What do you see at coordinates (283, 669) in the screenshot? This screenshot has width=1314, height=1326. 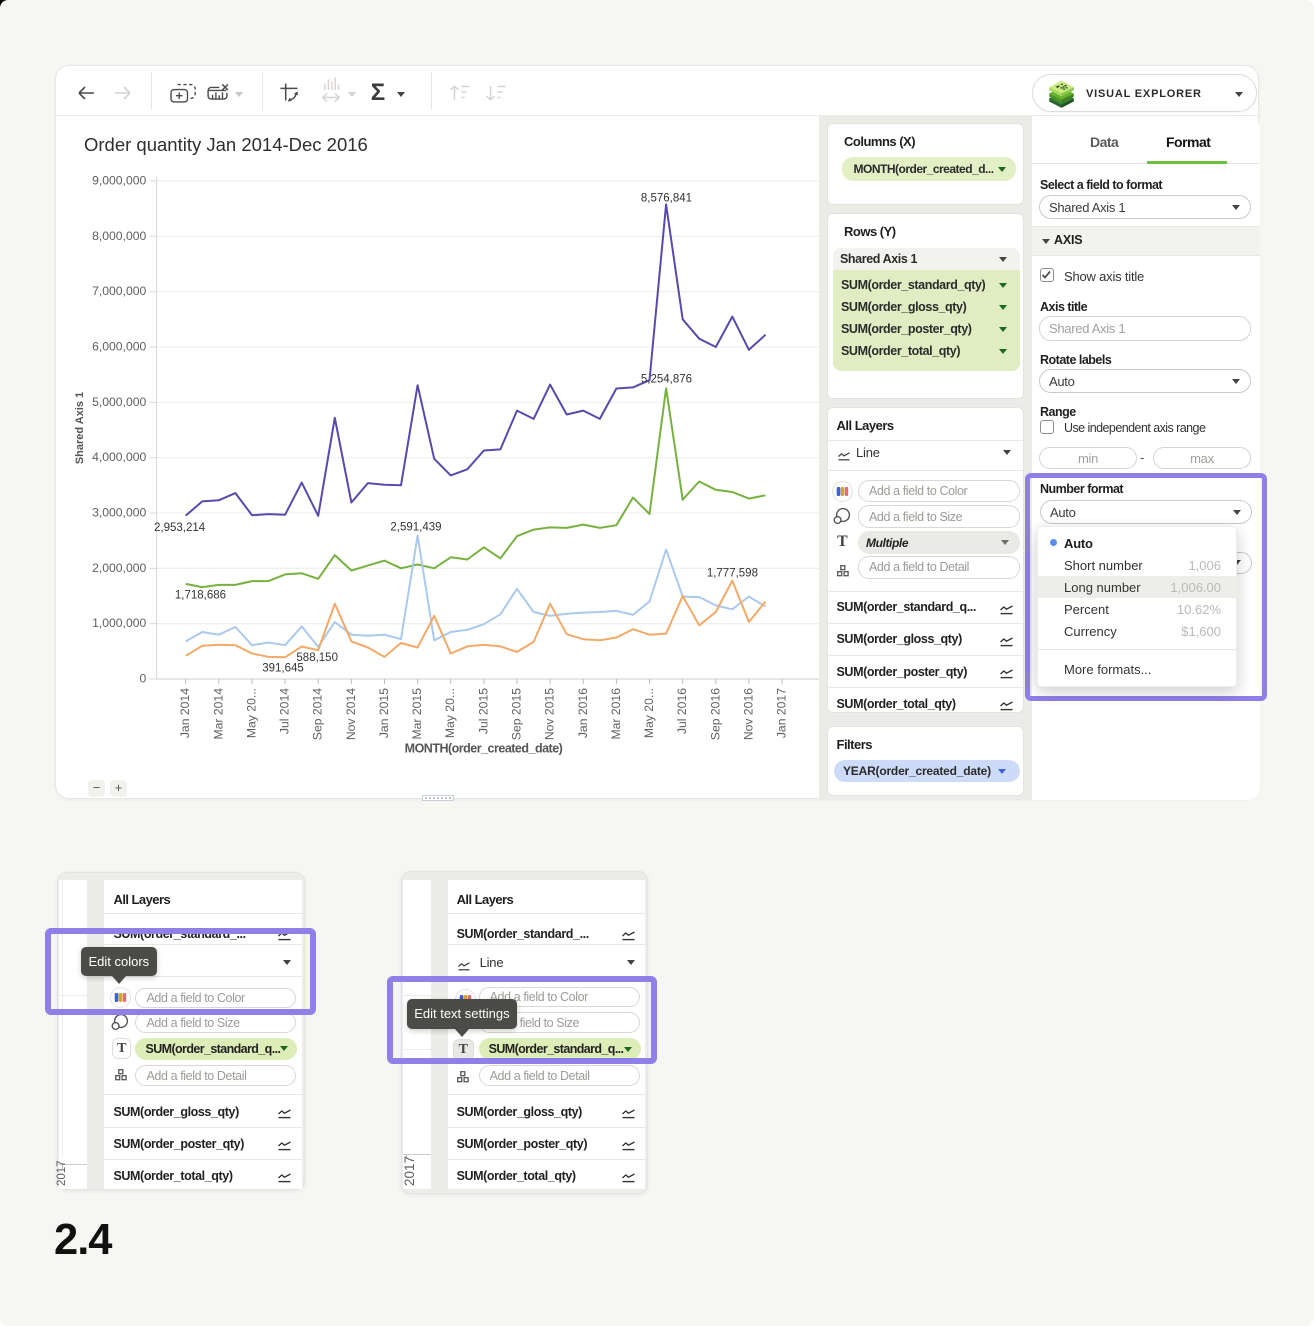 I see `svg-text: 391,645` at bounding box center [283, 669].